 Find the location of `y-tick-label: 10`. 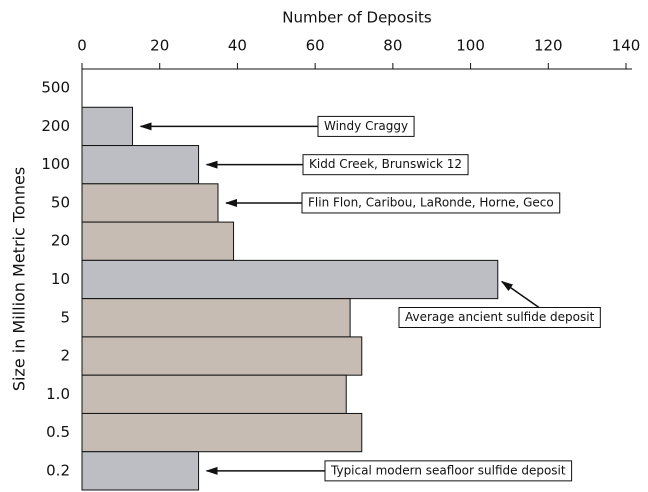

y-tick-label: 10 is located at coordinates (60, 279).